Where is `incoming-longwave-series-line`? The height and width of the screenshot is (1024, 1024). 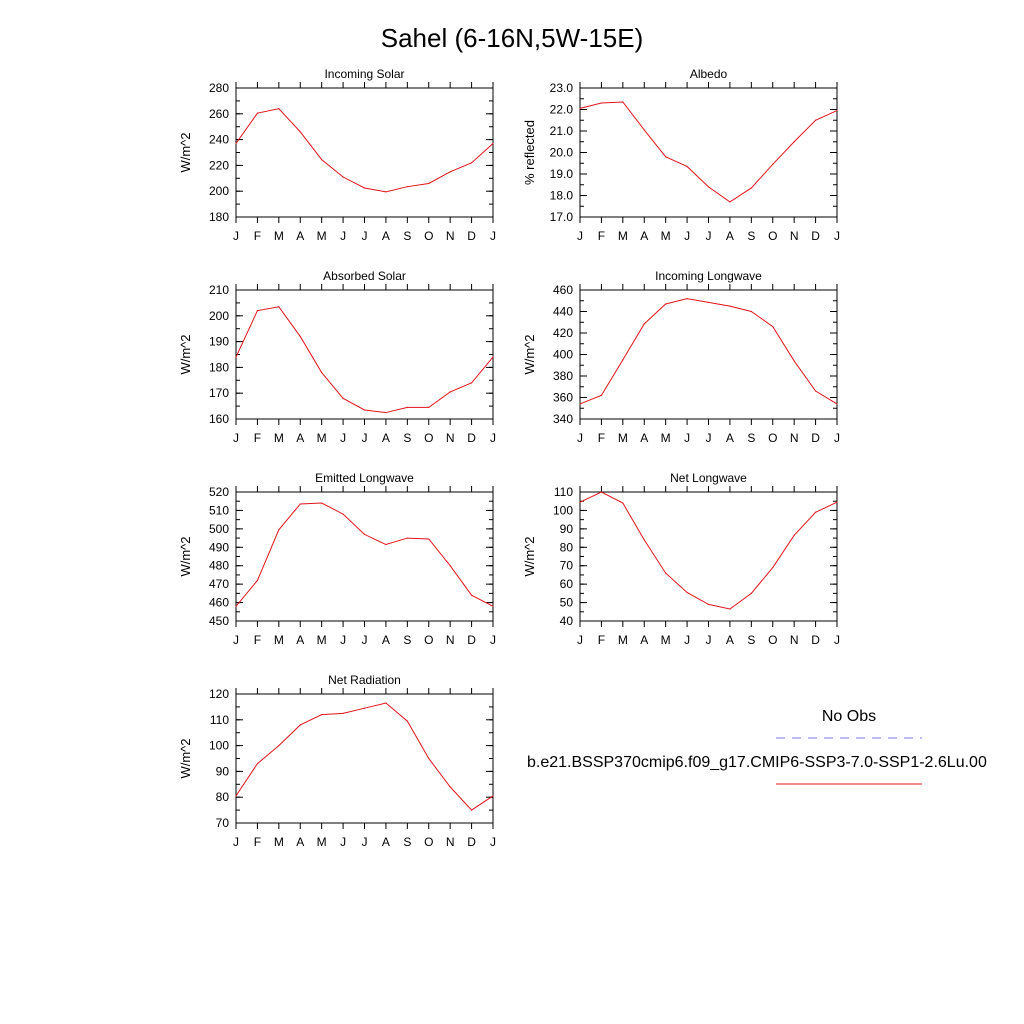
incoming-longwave-series-line is located at coordinates (708, 351).